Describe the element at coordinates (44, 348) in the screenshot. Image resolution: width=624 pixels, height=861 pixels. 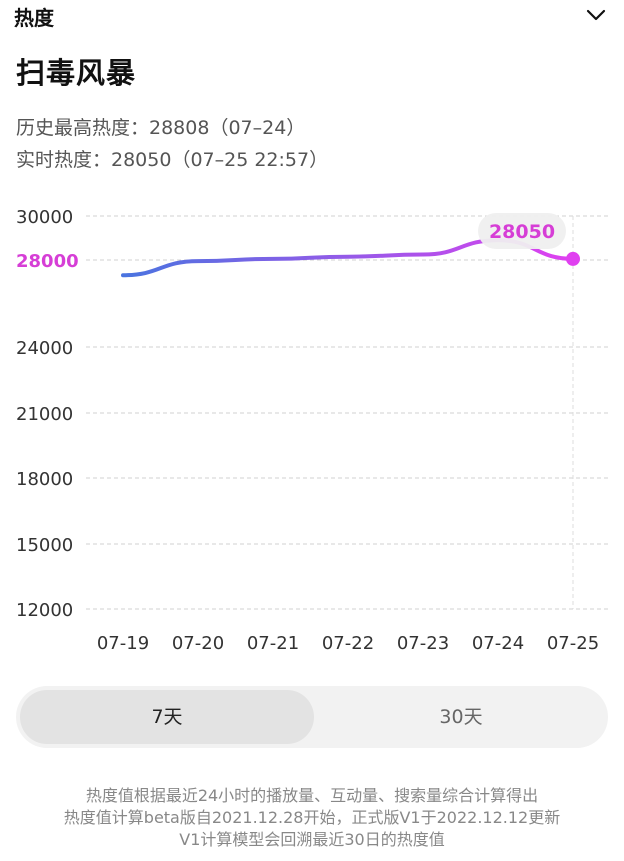
I see `y-tick-label-24000: 24000` at that location.